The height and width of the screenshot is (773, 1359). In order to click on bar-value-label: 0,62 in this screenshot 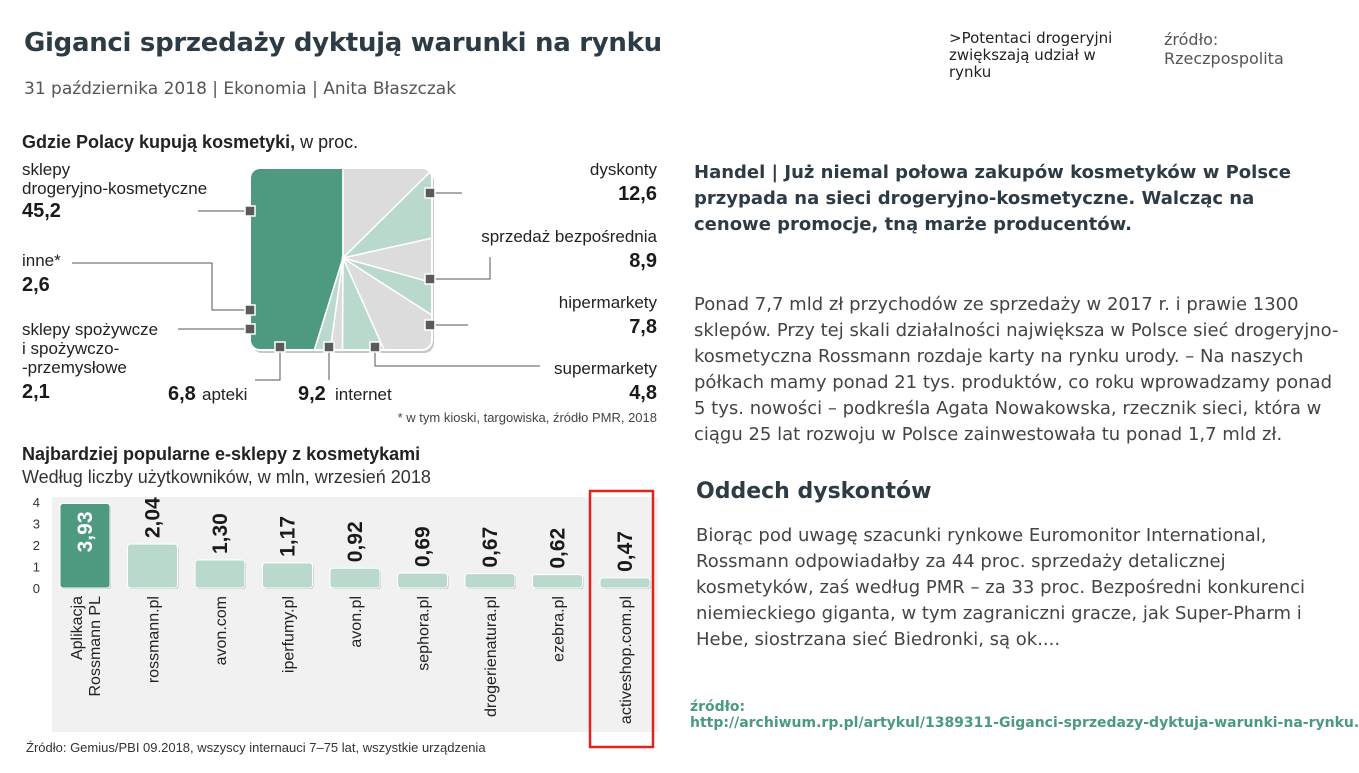, I will do `click(558, 548)`.